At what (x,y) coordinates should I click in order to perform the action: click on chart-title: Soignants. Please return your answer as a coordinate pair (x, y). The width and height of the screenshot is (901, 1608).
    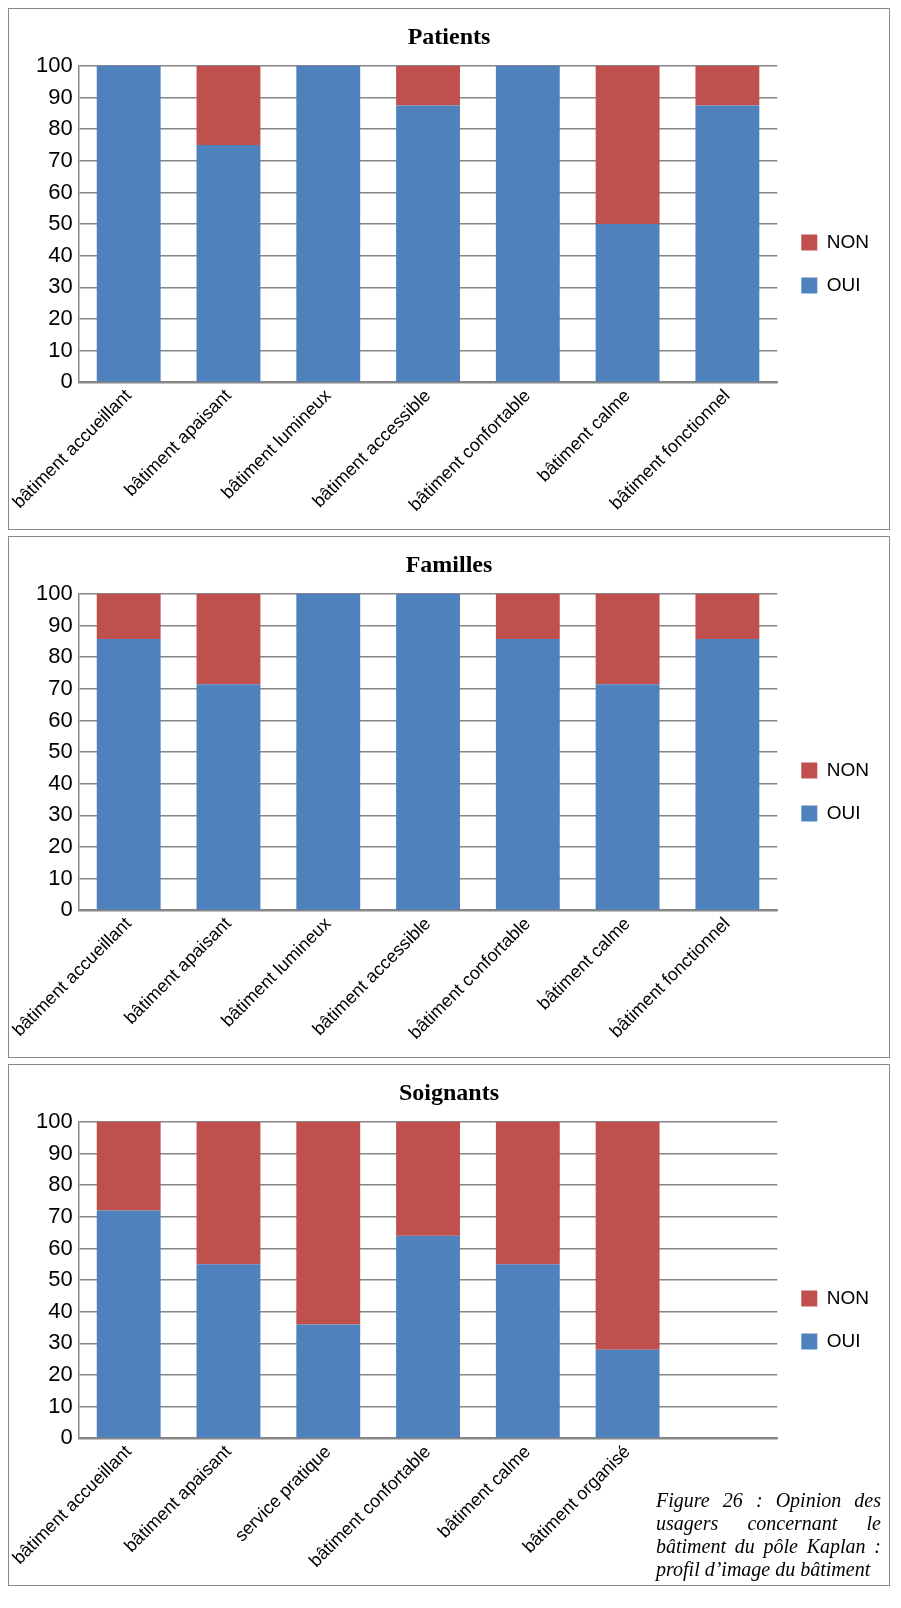
    Looking at the image, I should click on (449, 1091).